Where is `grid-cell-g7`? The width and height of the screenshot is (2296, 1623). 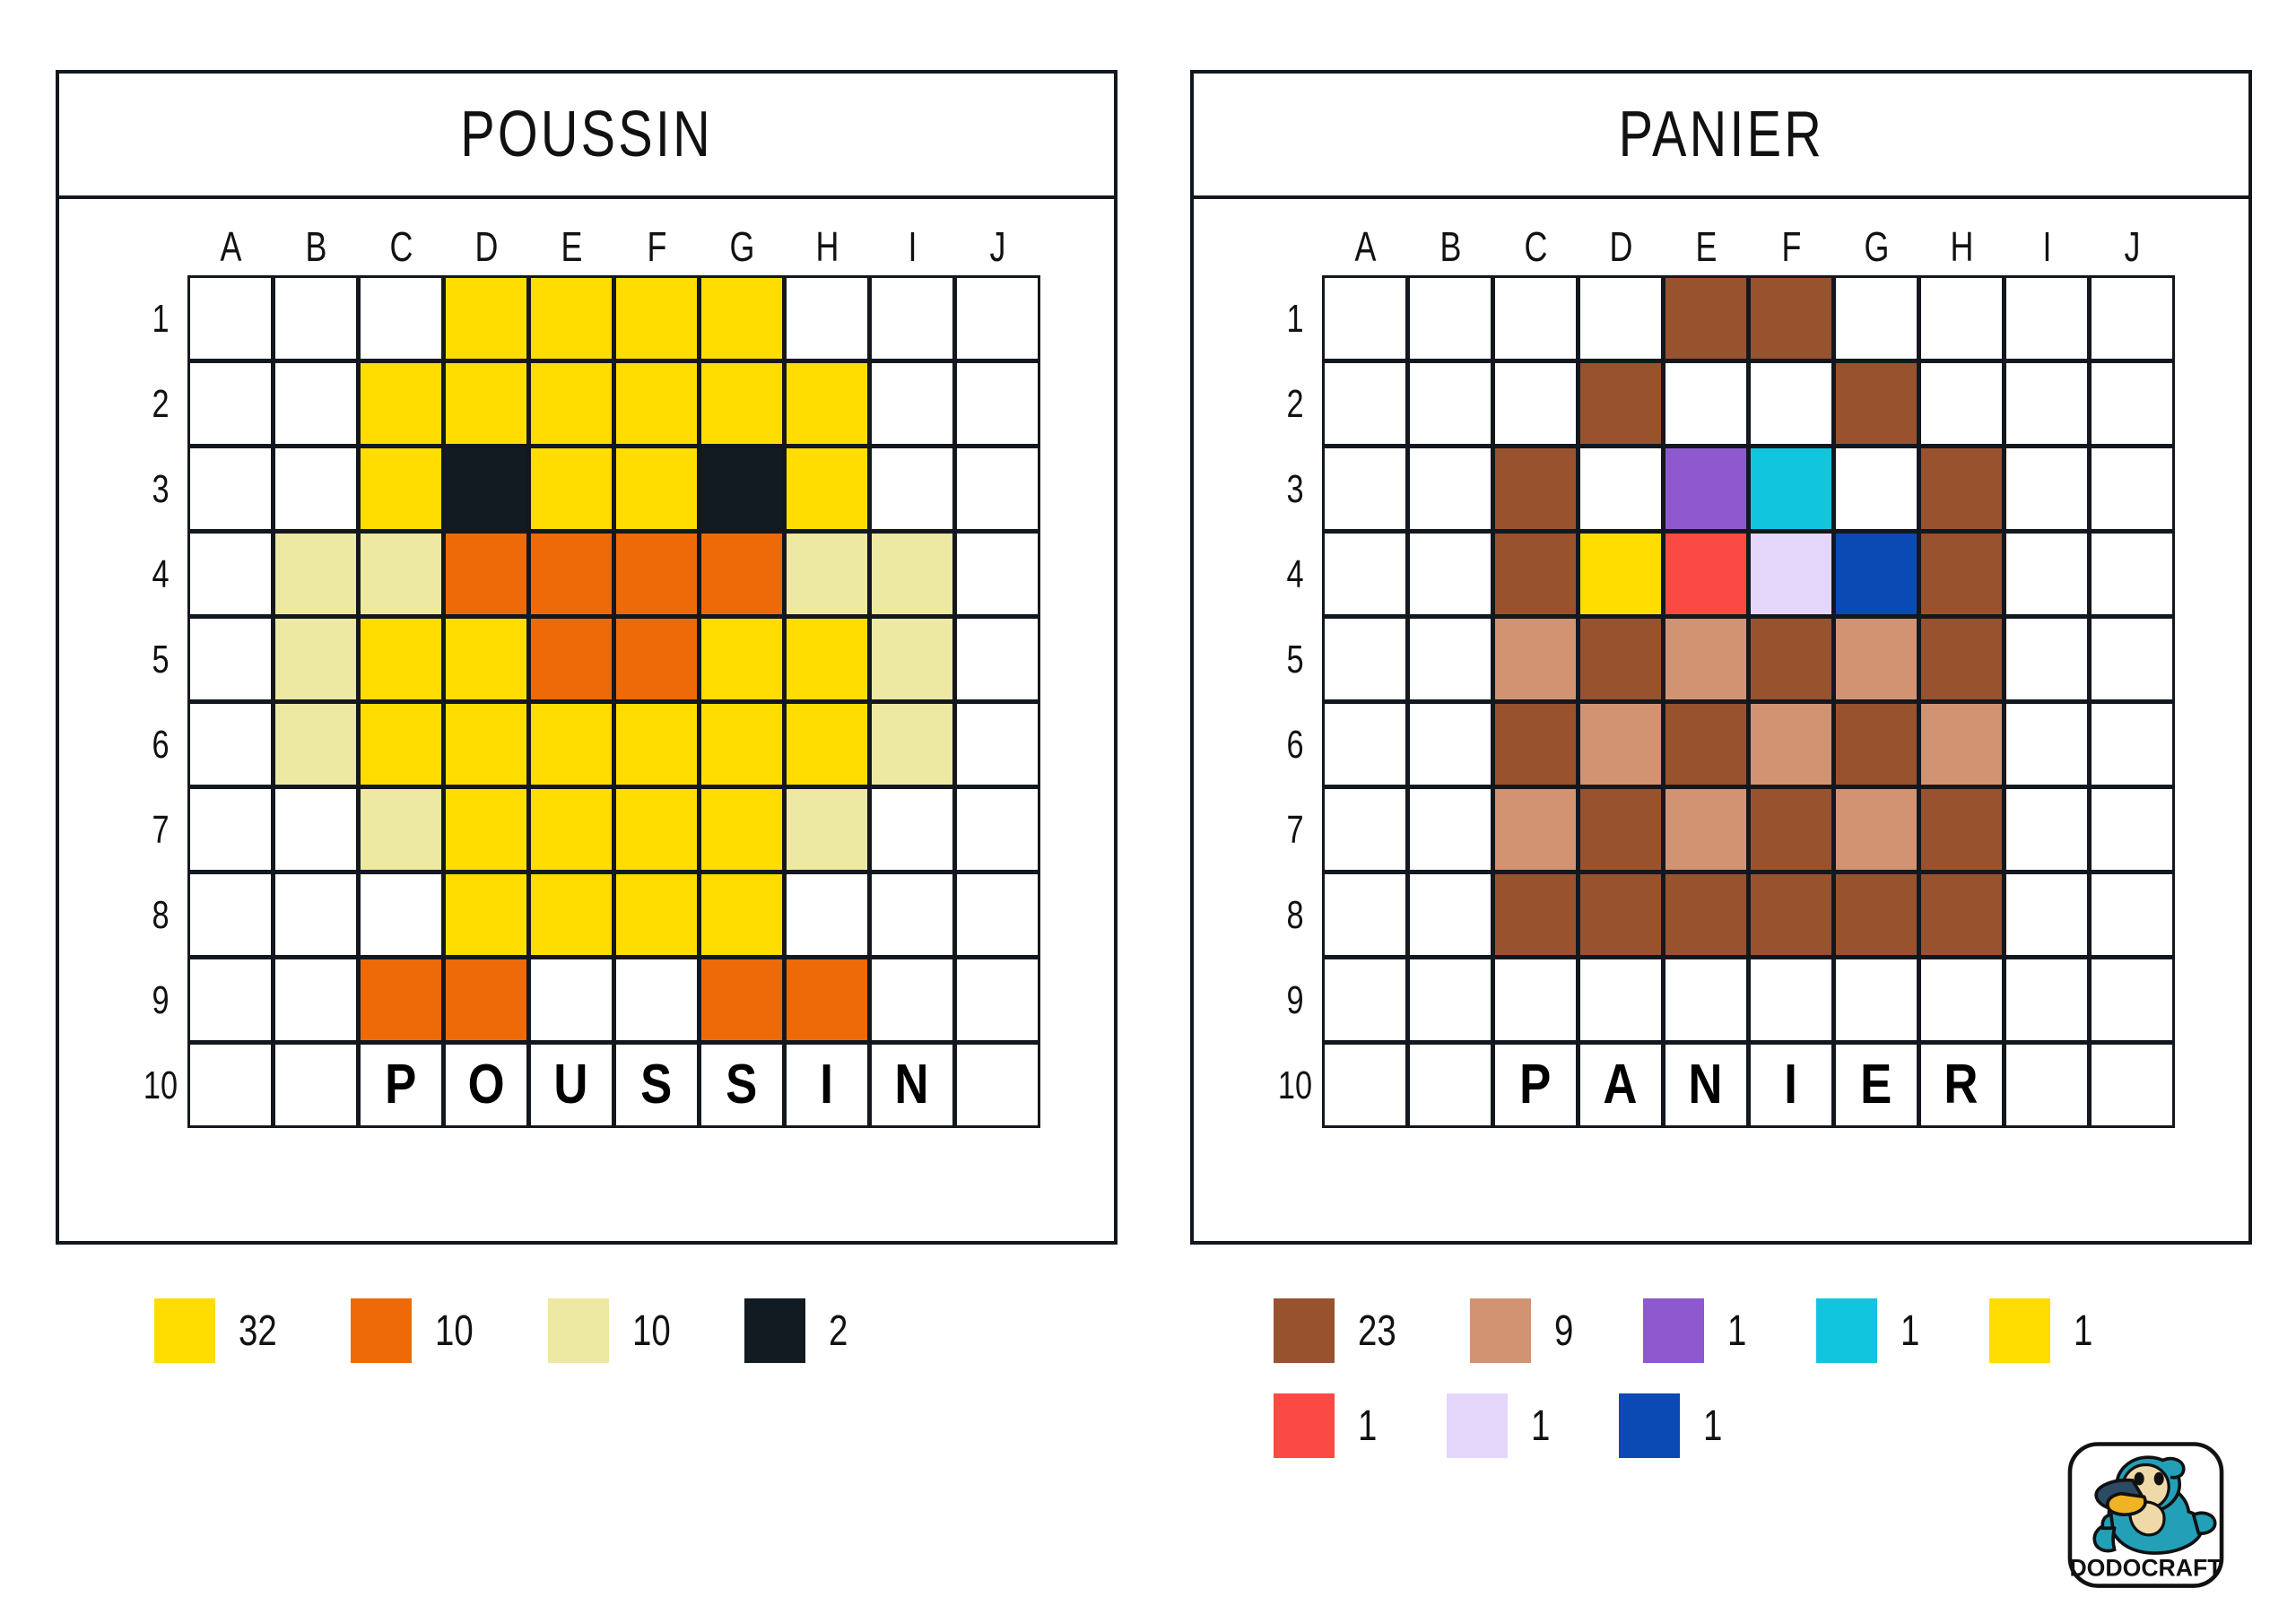
grid-cell-g7 is located at coordinates (1875, 828).